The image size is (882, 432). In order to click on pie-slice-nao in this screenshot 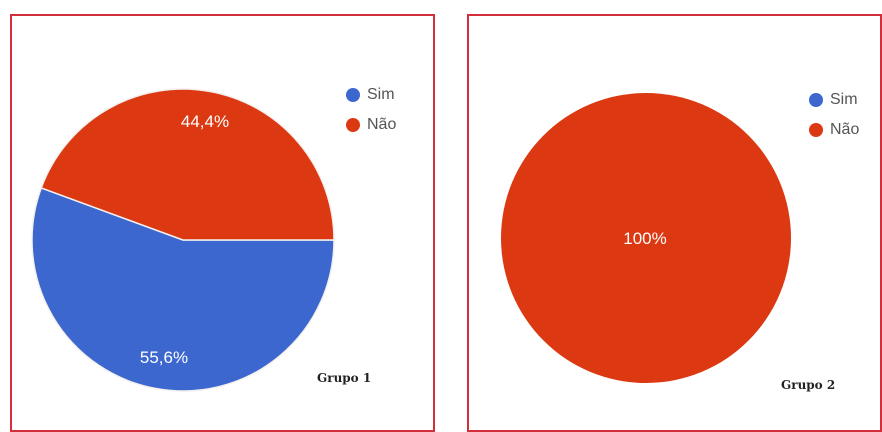, I will do `click(187, 164)`.